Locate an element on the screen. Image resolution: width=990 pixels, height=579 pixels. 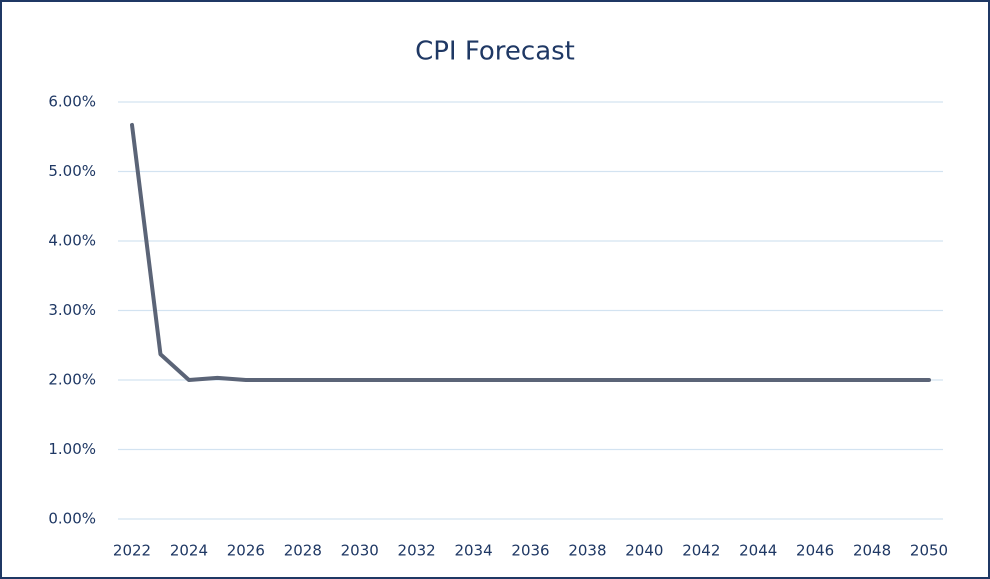
x-tick-label: 2028 is located at coordinates (303, 551).